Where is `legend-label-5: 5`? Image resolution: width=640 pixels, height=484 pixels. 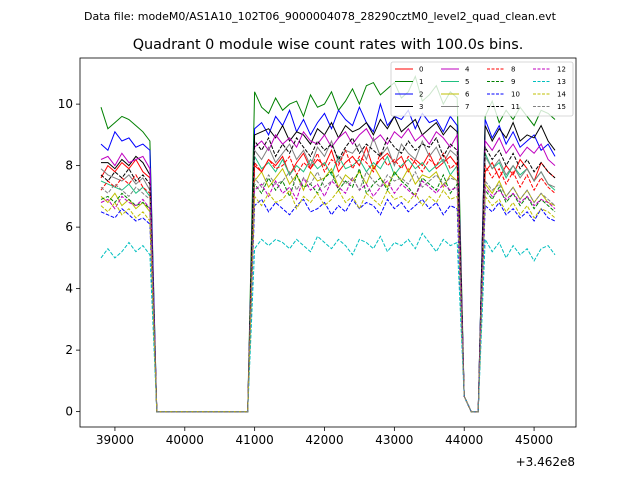 legend-label-5: 5 is located at coordinates (467, 82).